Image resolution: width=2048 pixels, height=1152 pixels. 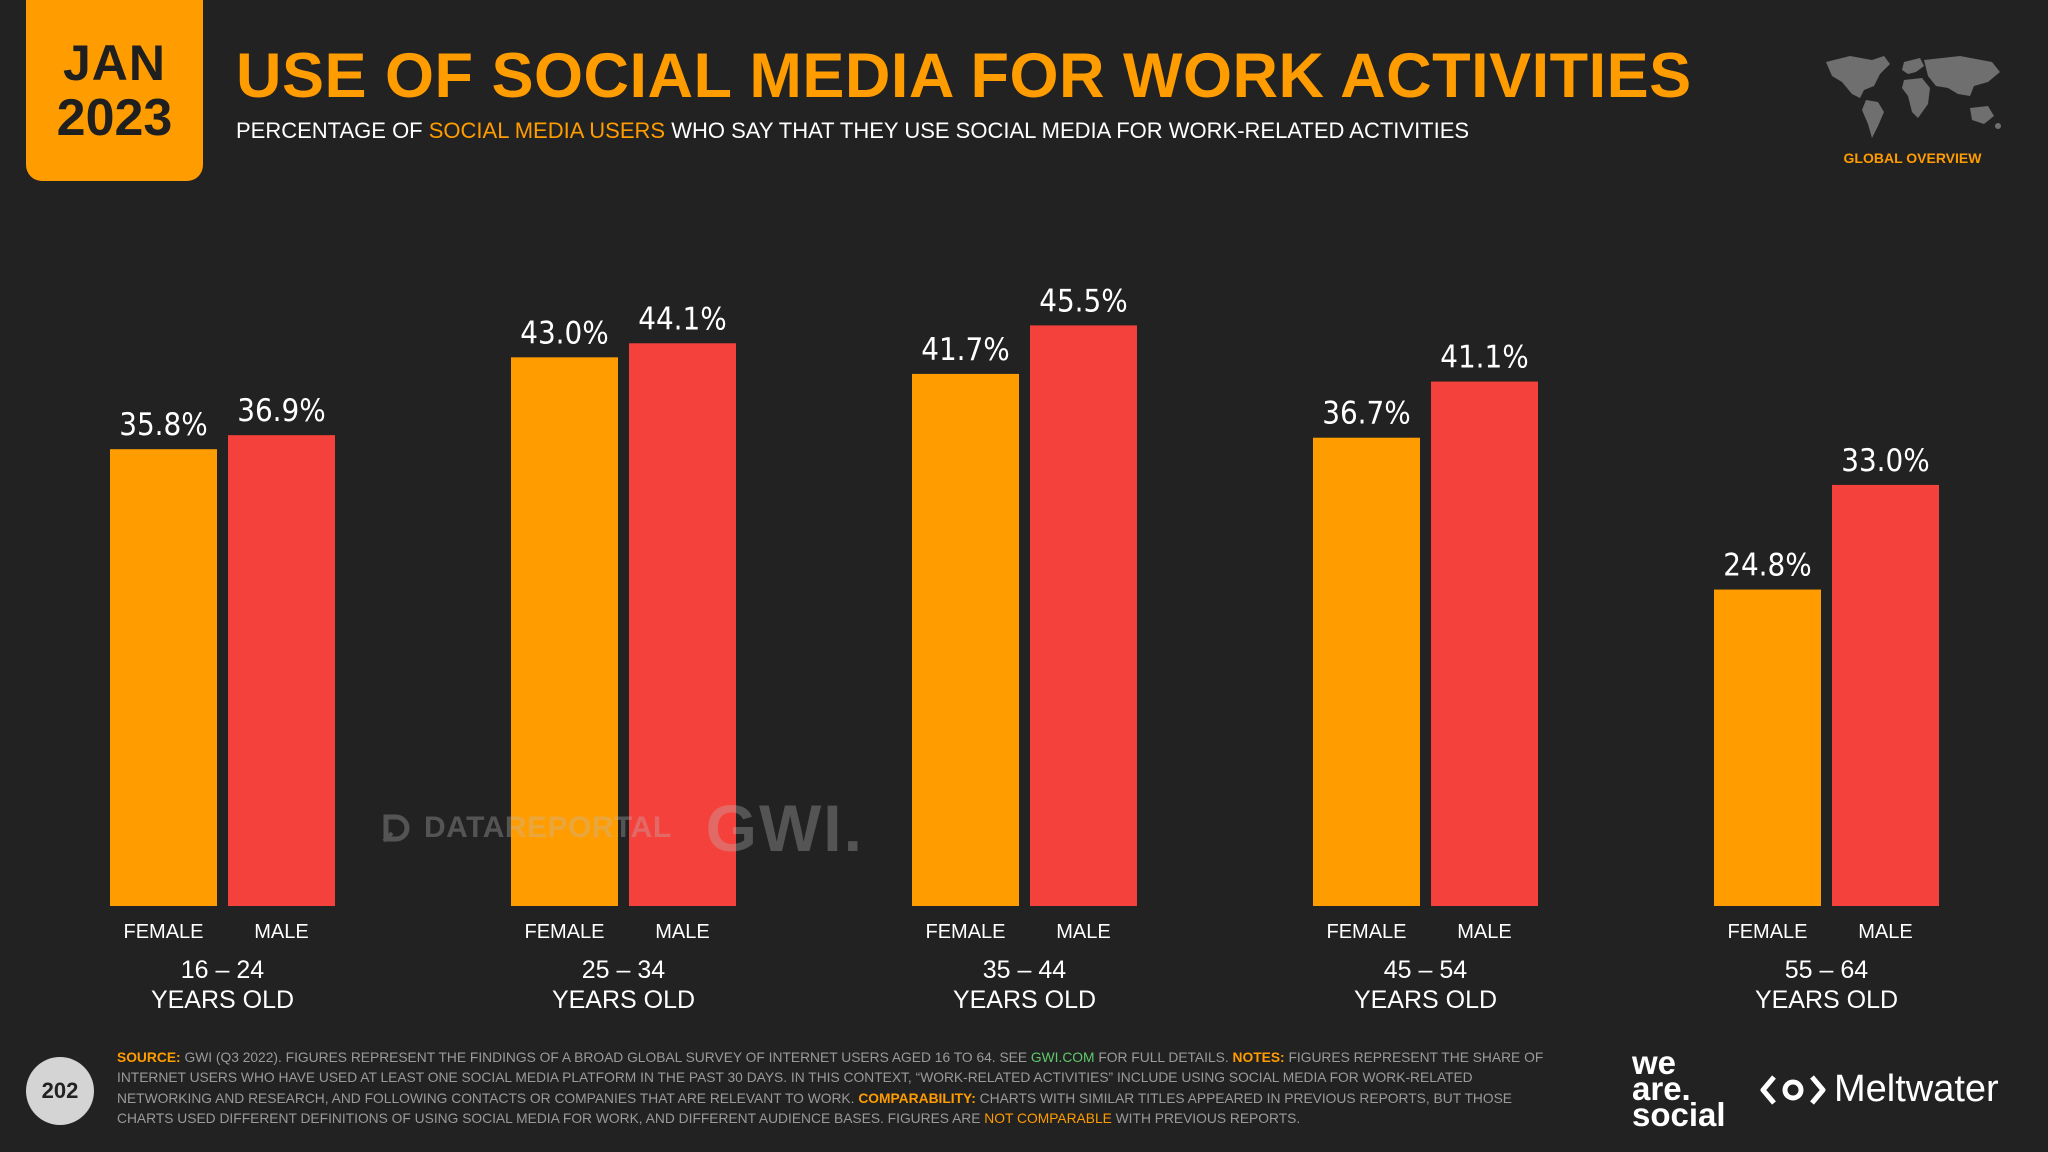 I want to click on subtitle-pre: PERCENTAGE OF, so click(x=332, y=130).